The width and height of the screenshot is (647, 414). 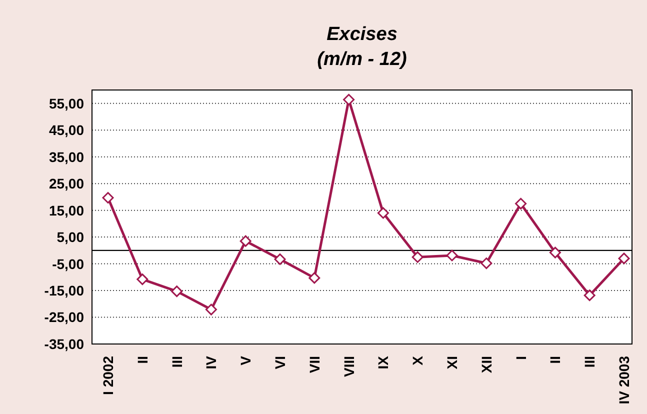 I want to click on x-tick-label: XII, so click(x=486, y=365).